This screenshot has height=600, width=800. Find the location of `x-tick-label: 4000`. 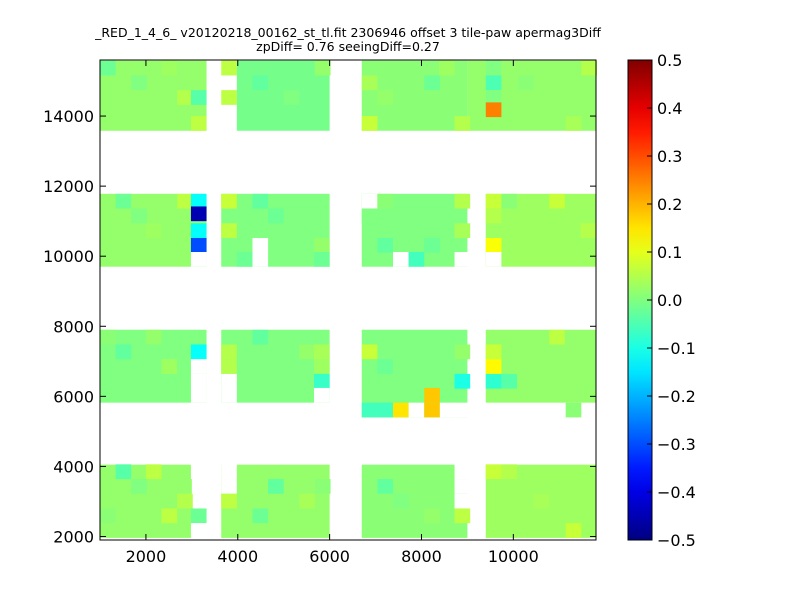

x-tick-label: 4000 is located at coordinates (237, 556).